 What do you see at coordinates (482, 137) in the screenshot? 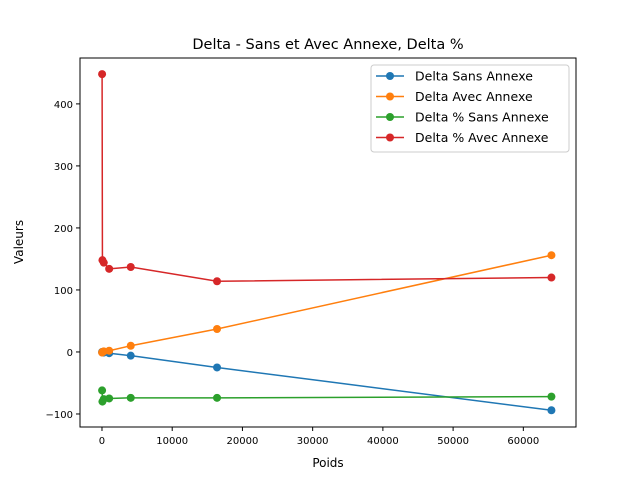
I see `legend-label: Delta % Avec Annexe` at bounding box center [482, 137].